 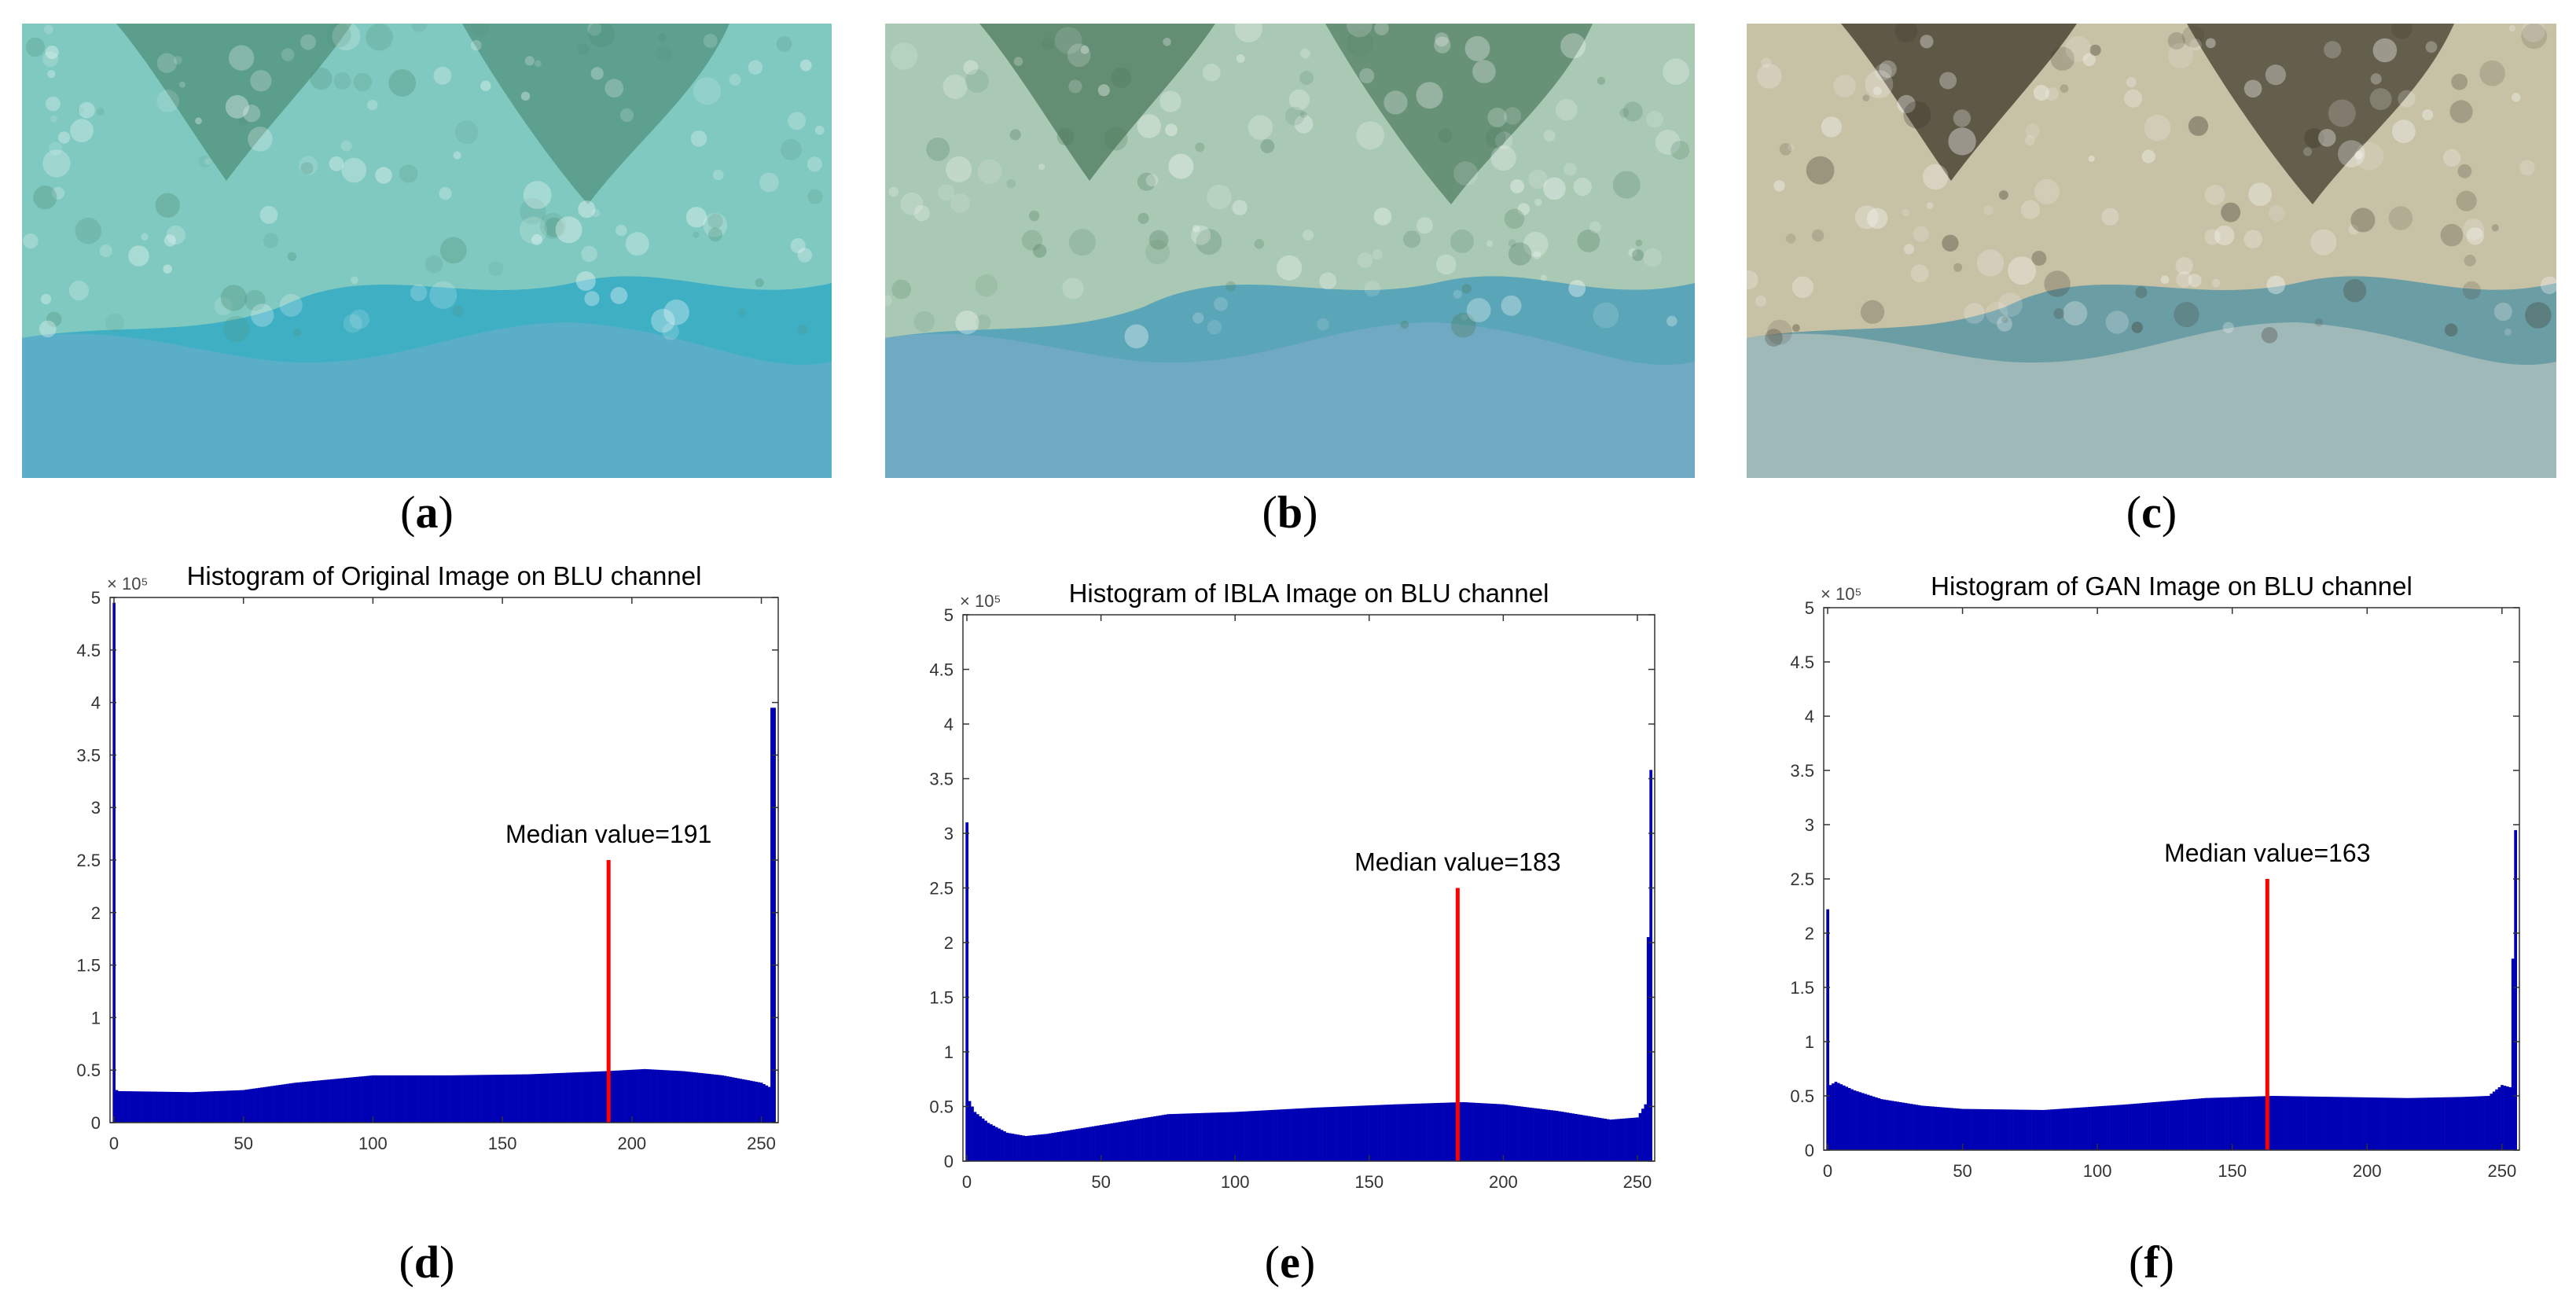 What do you see at coordinates (96, 808) in the screenshot?
I see `y-tick-label: 3` at bounding box center [96, 808].